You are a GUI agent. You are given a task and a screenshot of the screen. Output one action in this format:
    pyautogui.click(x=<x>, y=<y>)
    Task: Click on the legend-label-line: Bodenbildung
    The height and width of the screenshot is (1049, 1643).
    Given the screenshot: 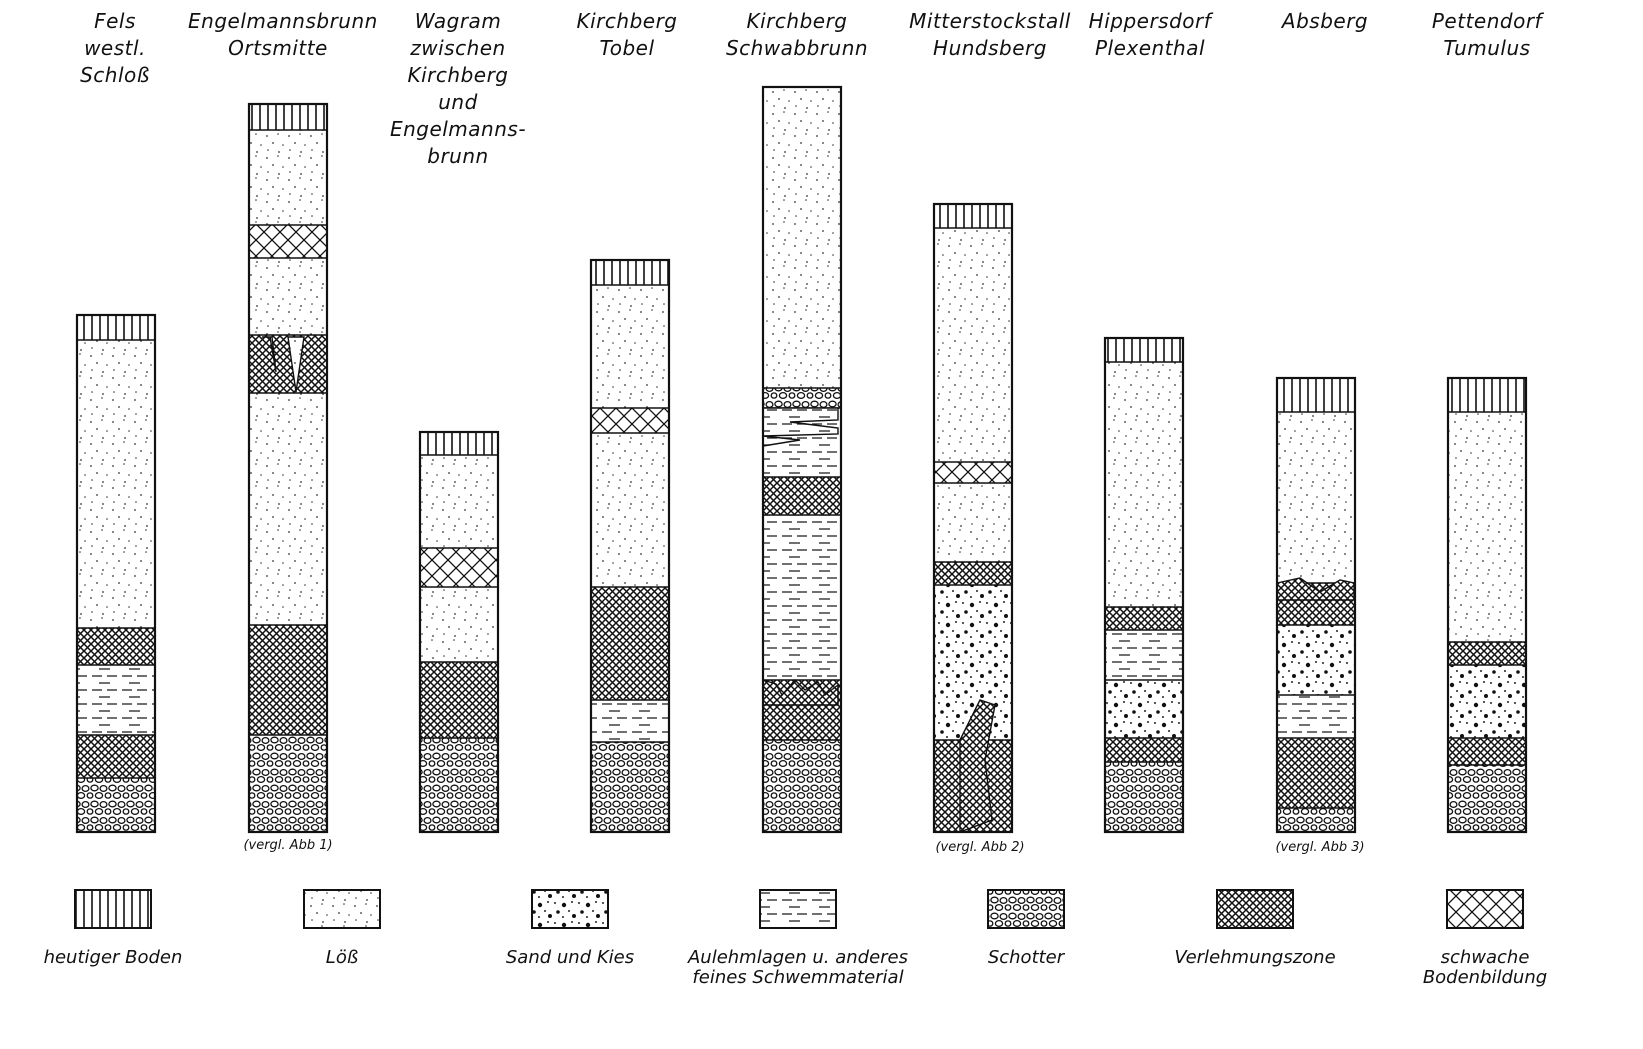 What is the action you would take?
    pyautogui.click(x=1485, y=977)
    